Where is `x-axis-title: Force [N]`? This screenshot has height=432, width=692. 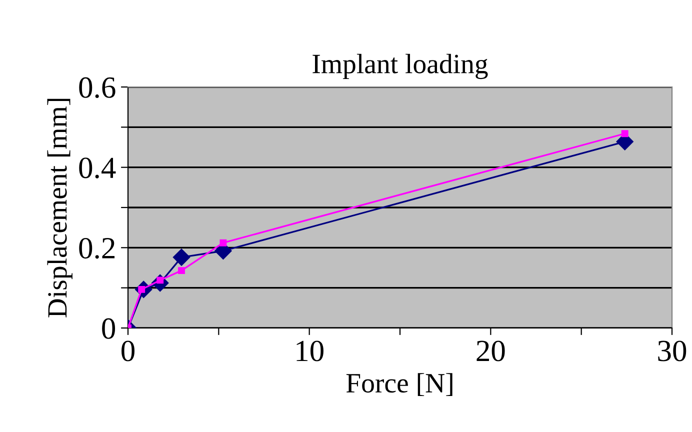
x-axis-title: Force [N] is located at coordinates (399, 384).